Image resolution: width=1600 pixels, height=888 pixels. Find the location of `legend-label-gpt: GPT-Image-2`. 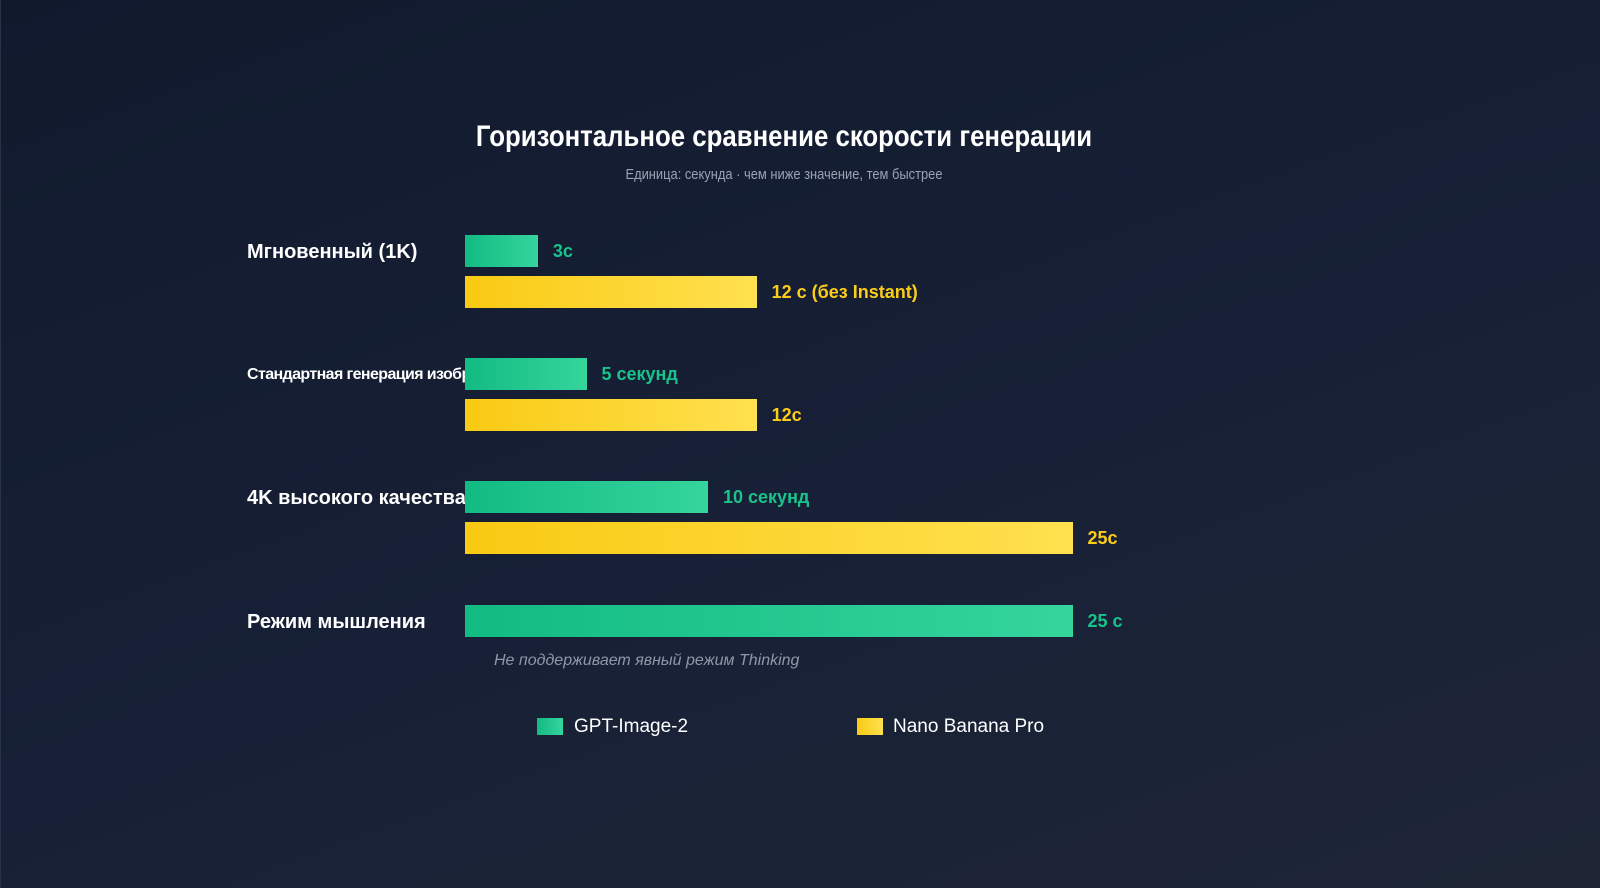

legend-label-gpt: GPT-Image-2 is located at coordinates (631, 726).